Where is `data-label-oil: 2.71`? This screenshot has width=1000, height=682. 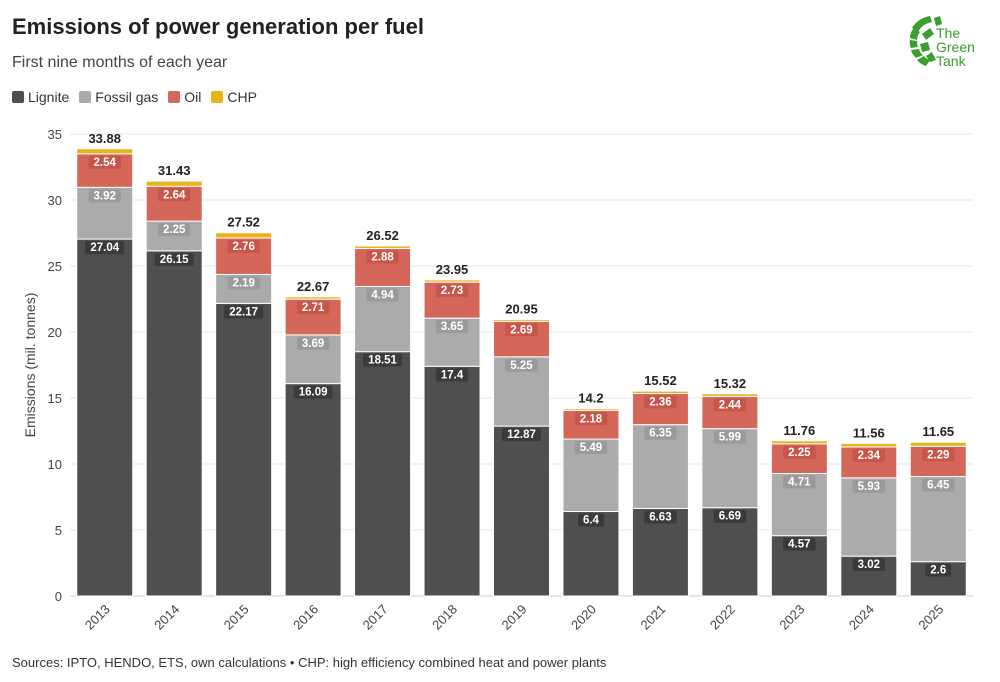
data-label-oil: 2.71 is located at coordinates (313, 308).